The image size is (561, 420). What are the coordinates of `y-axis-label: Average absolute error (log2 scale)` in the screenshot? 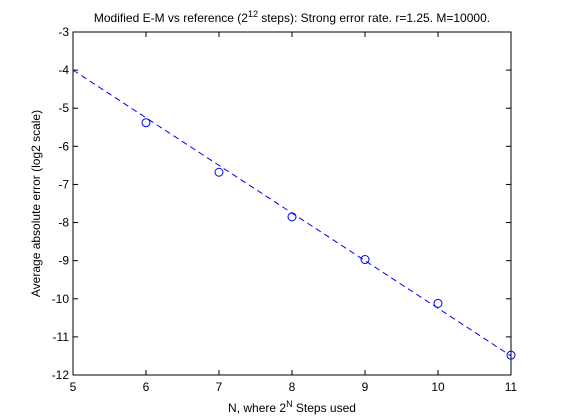 It's located at (36, 203).